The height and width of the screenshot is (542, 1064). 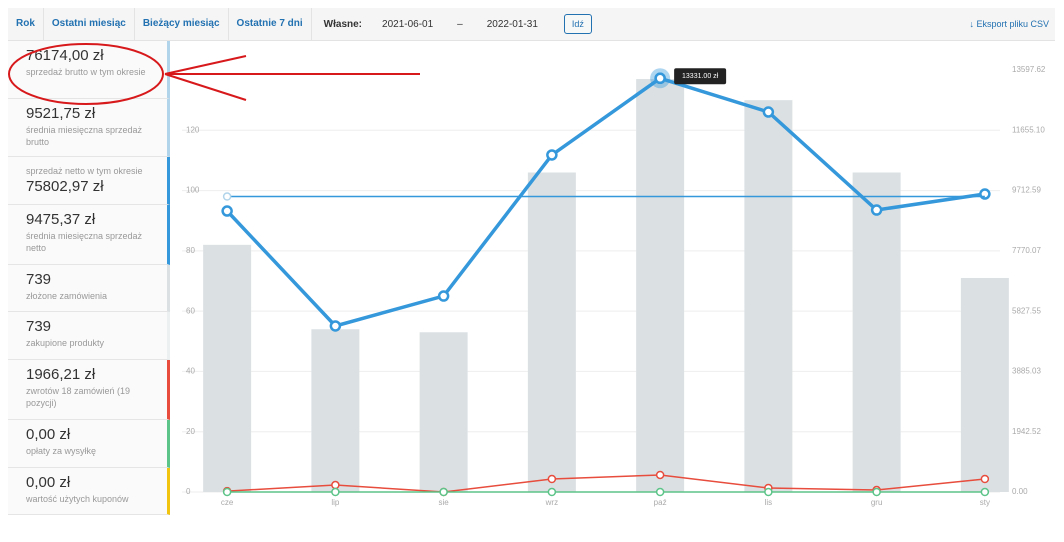 I want to click on export-icon: ↓, so click(x=973, y=24).